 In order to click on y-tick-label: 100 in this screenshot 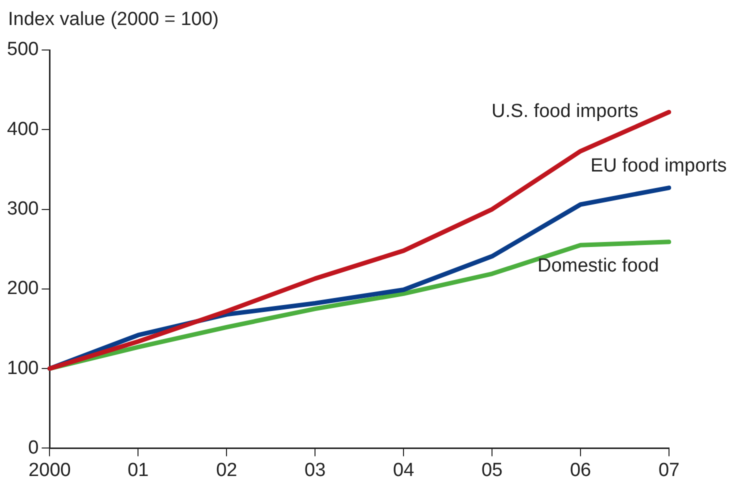, I will do `click(23, 368)`.